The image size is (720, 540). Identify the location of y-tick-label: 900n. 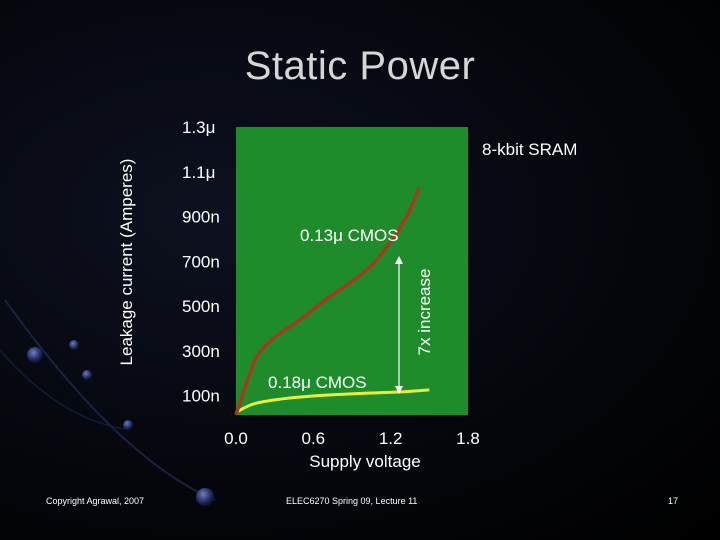
(201, 217).